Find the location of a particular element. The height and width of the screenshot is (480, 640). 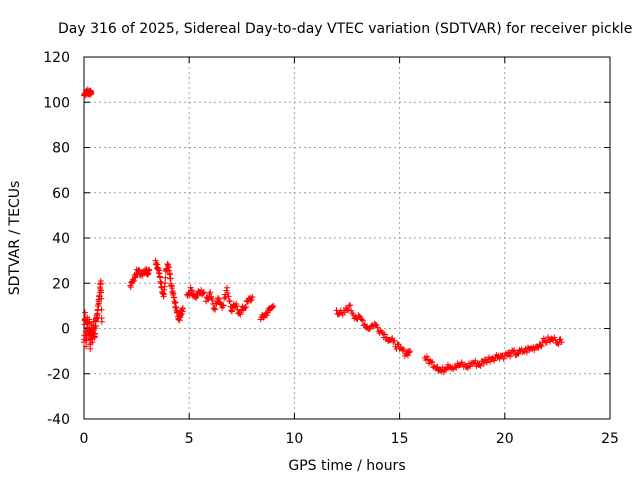

y-tick-label: -40 is located at coordinates (58, 420).